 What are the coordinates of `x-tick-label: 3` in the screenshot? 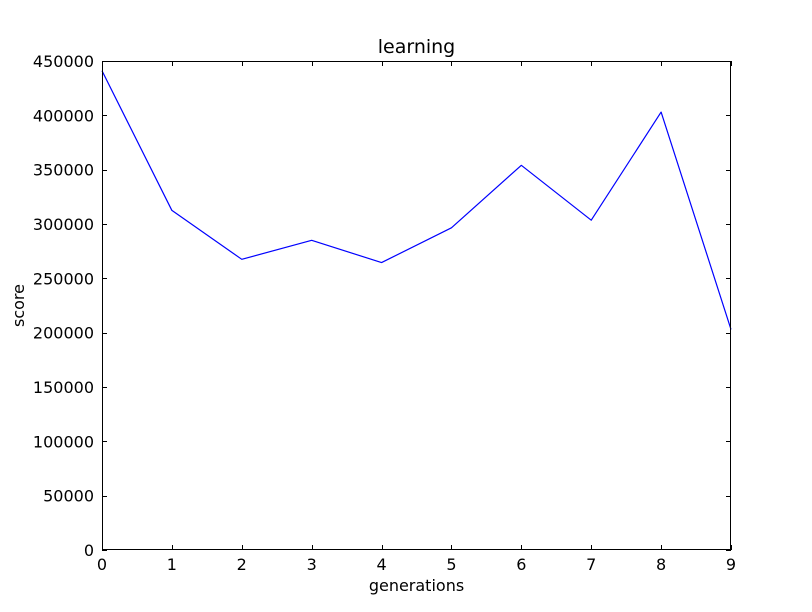 It's located at (312, 564).